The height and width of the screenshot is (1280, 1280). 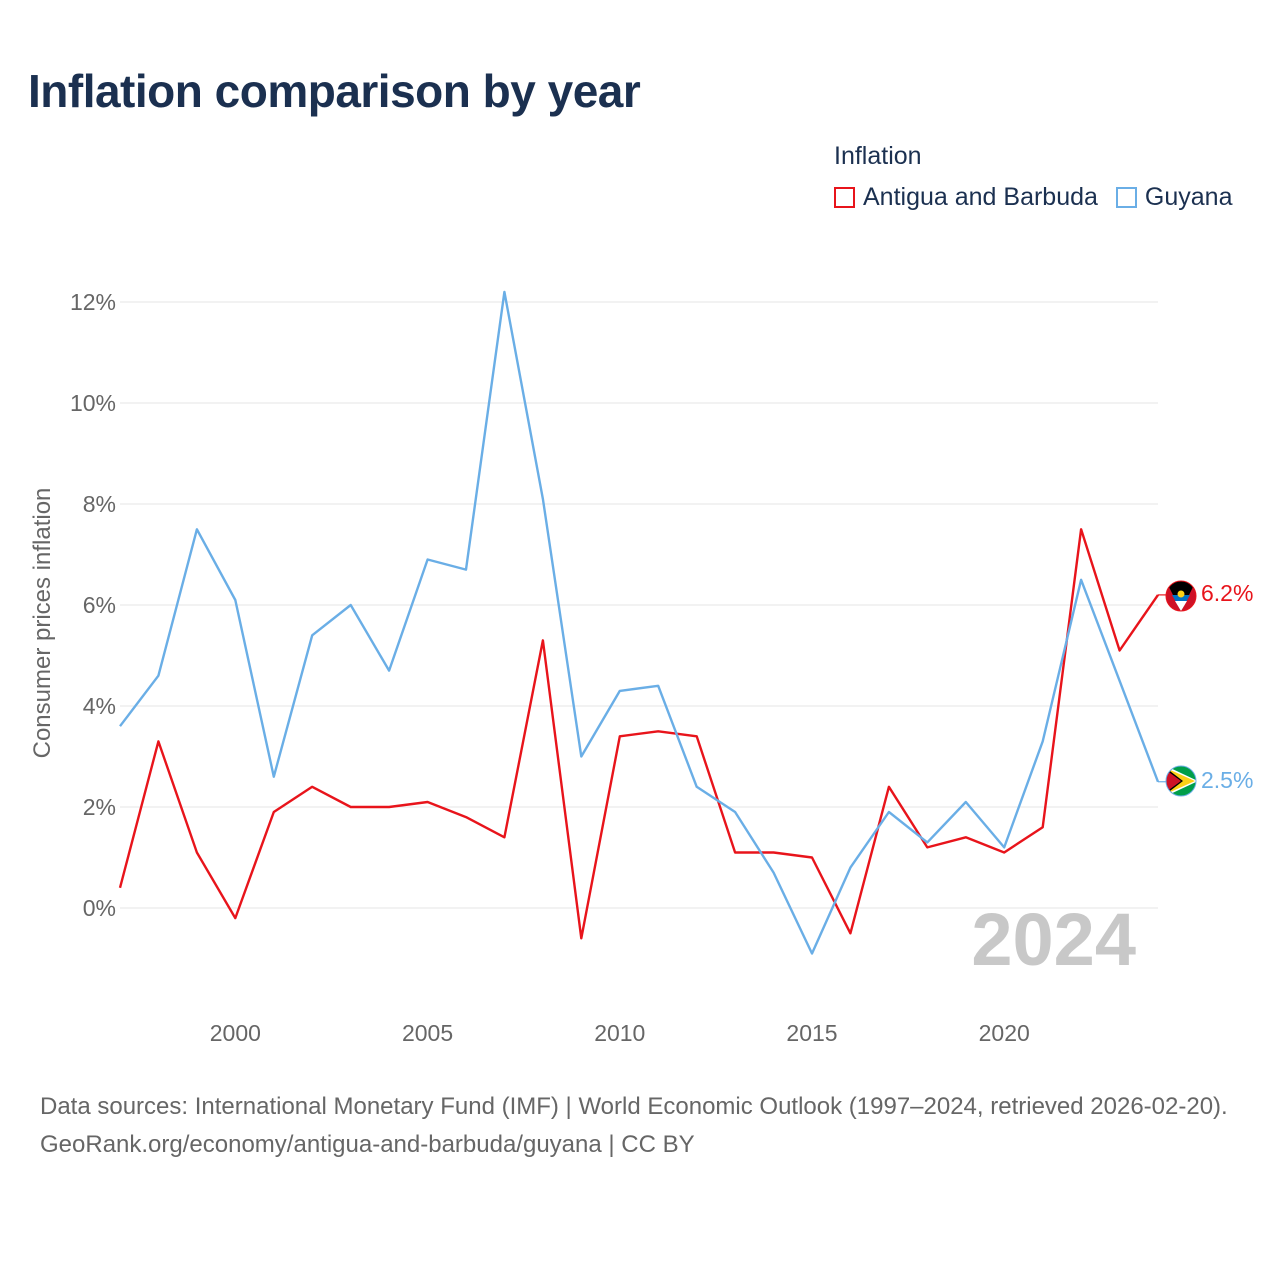 I want to click on y-tick-label: 4%, so click(x=99, y=706).